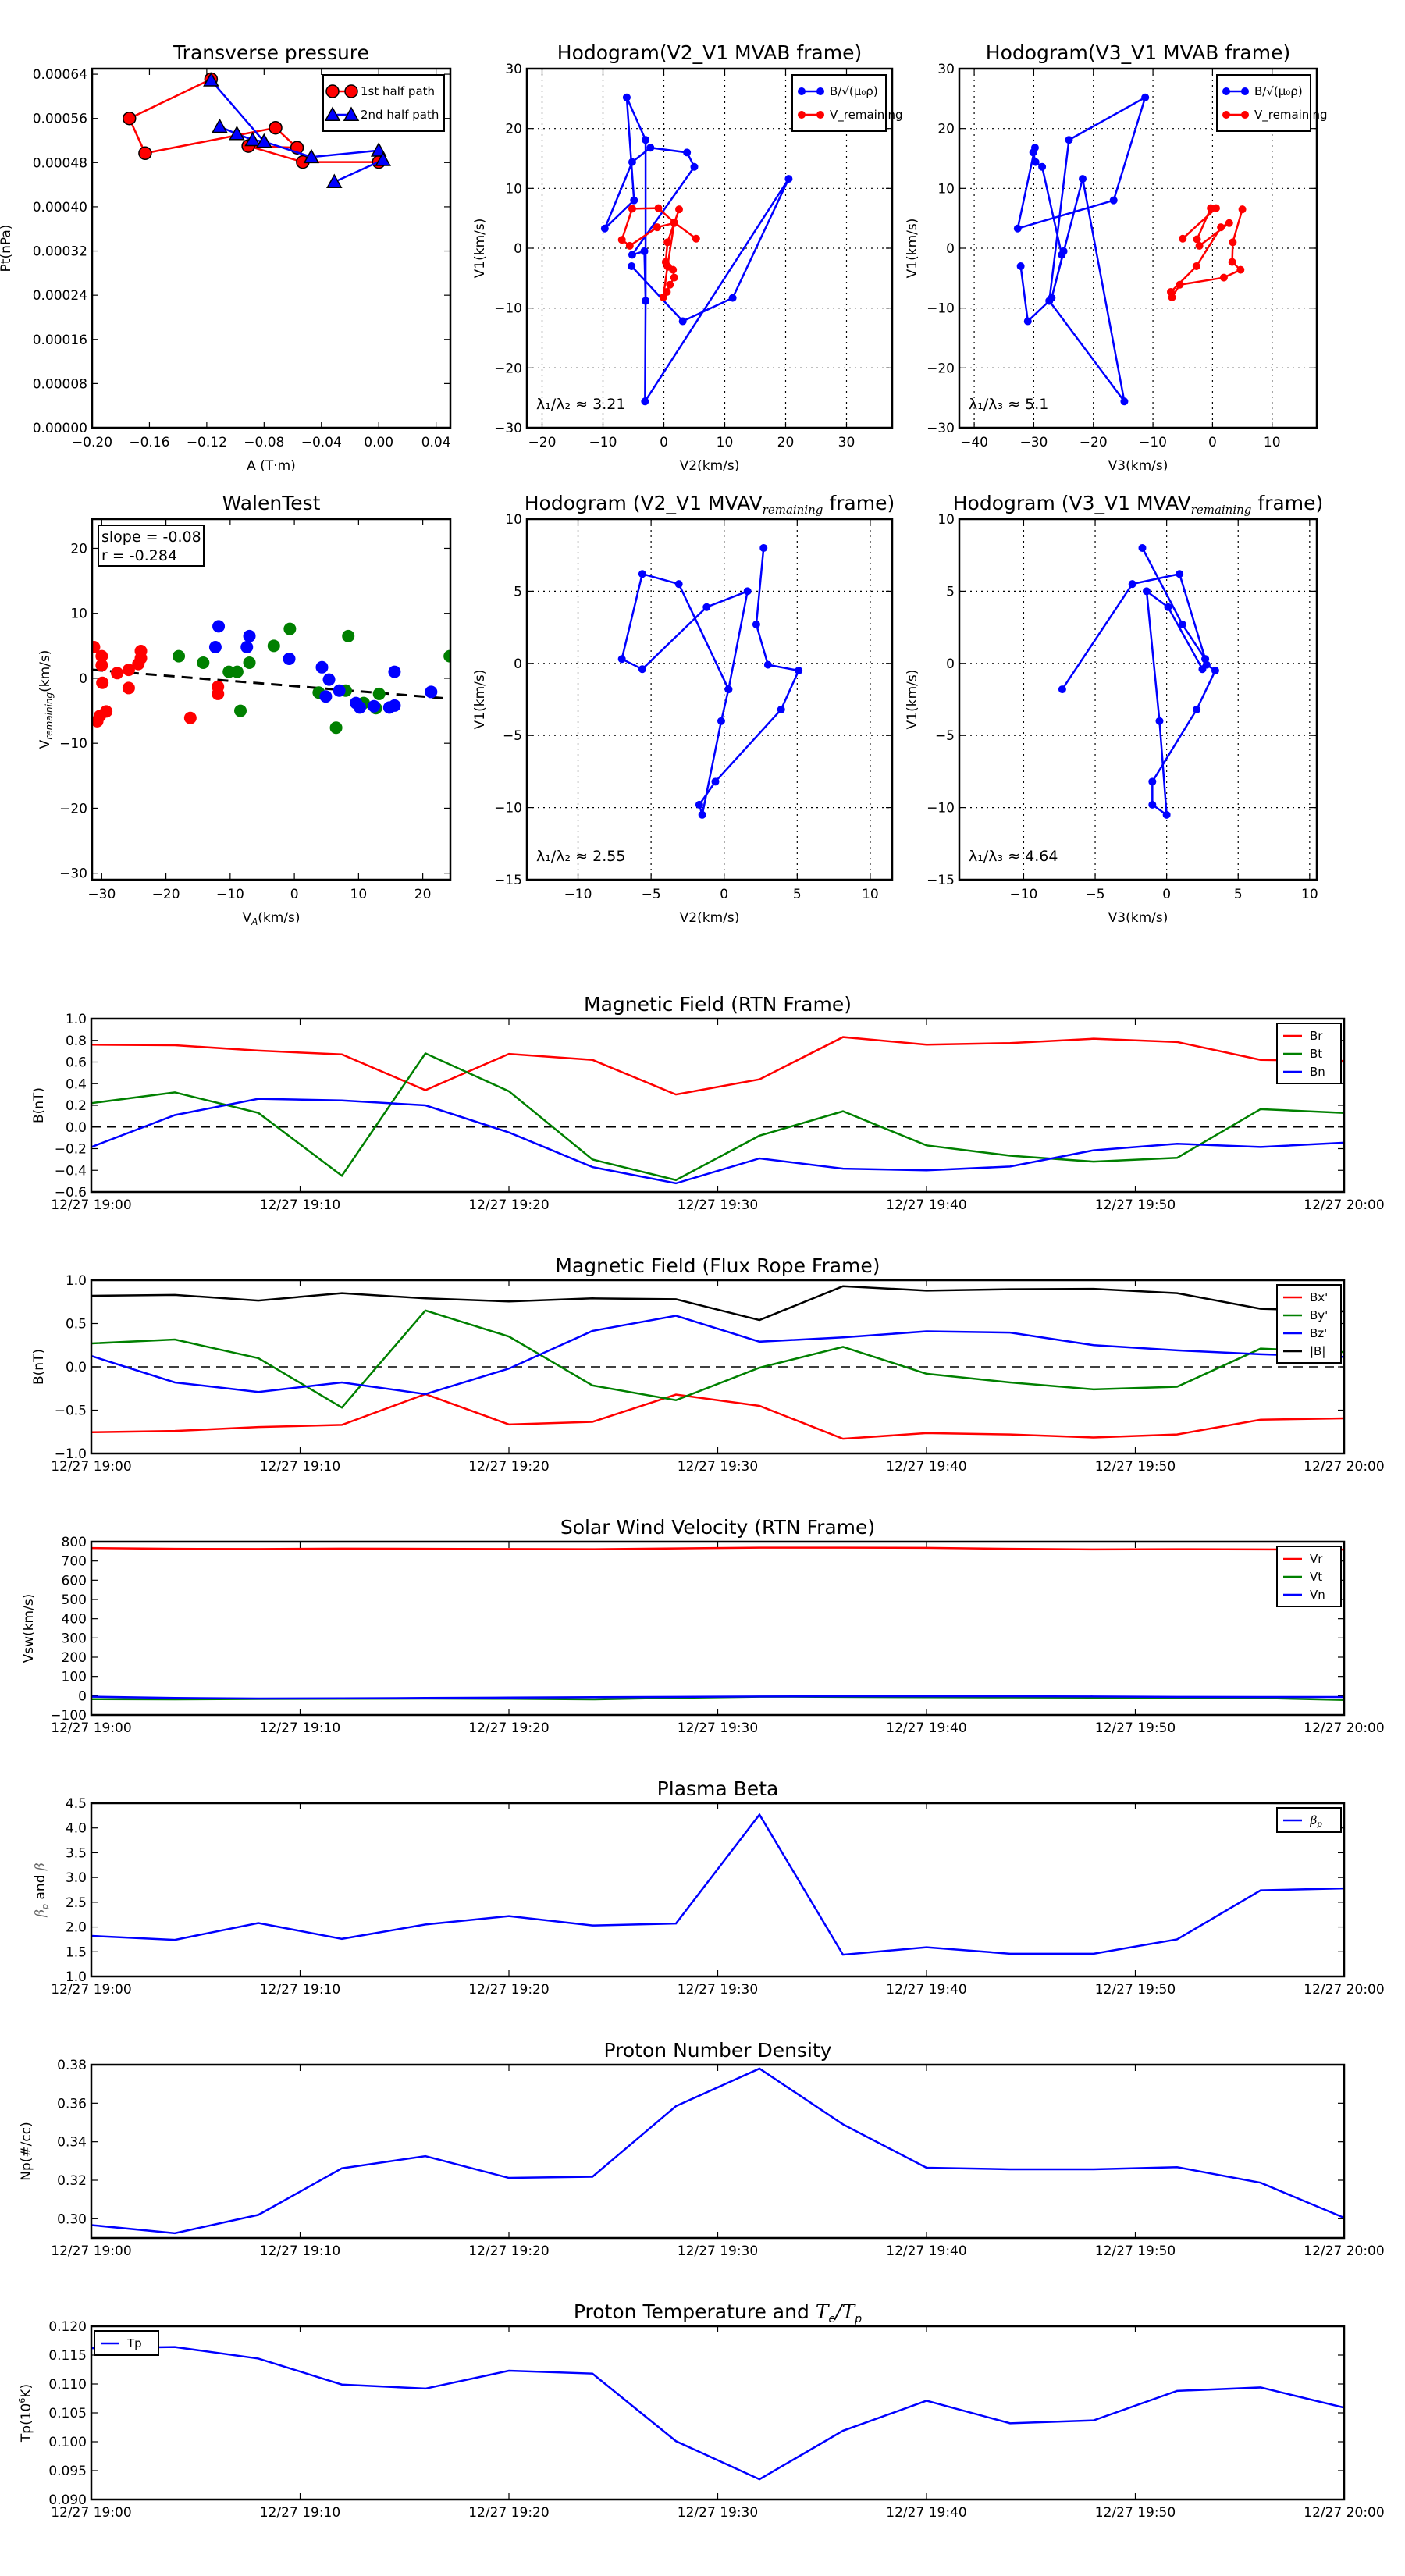 Image resolution: width=1405 pixels, height=2576 pixels. I want to click on series-line-Bz', so click(717, 1355).